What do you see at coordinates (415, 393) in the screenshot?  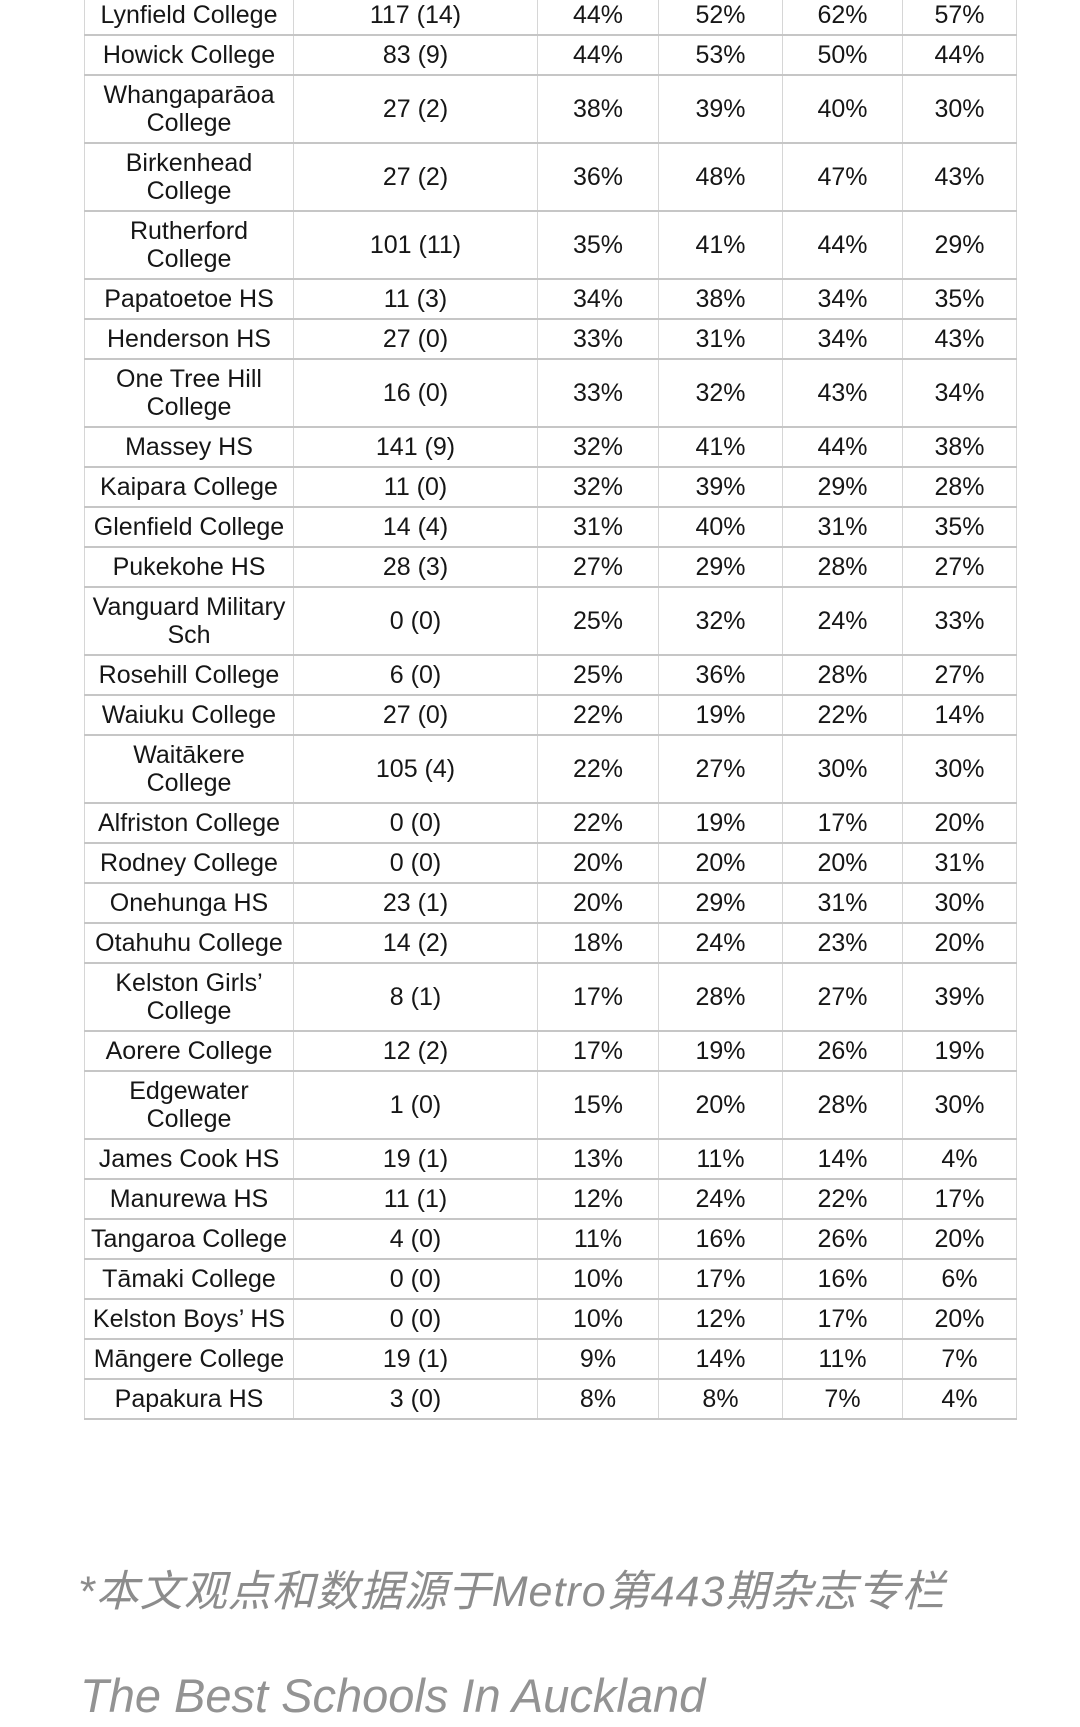 I see `count-cell: 16 (0)` at bounding box center [415, 393].